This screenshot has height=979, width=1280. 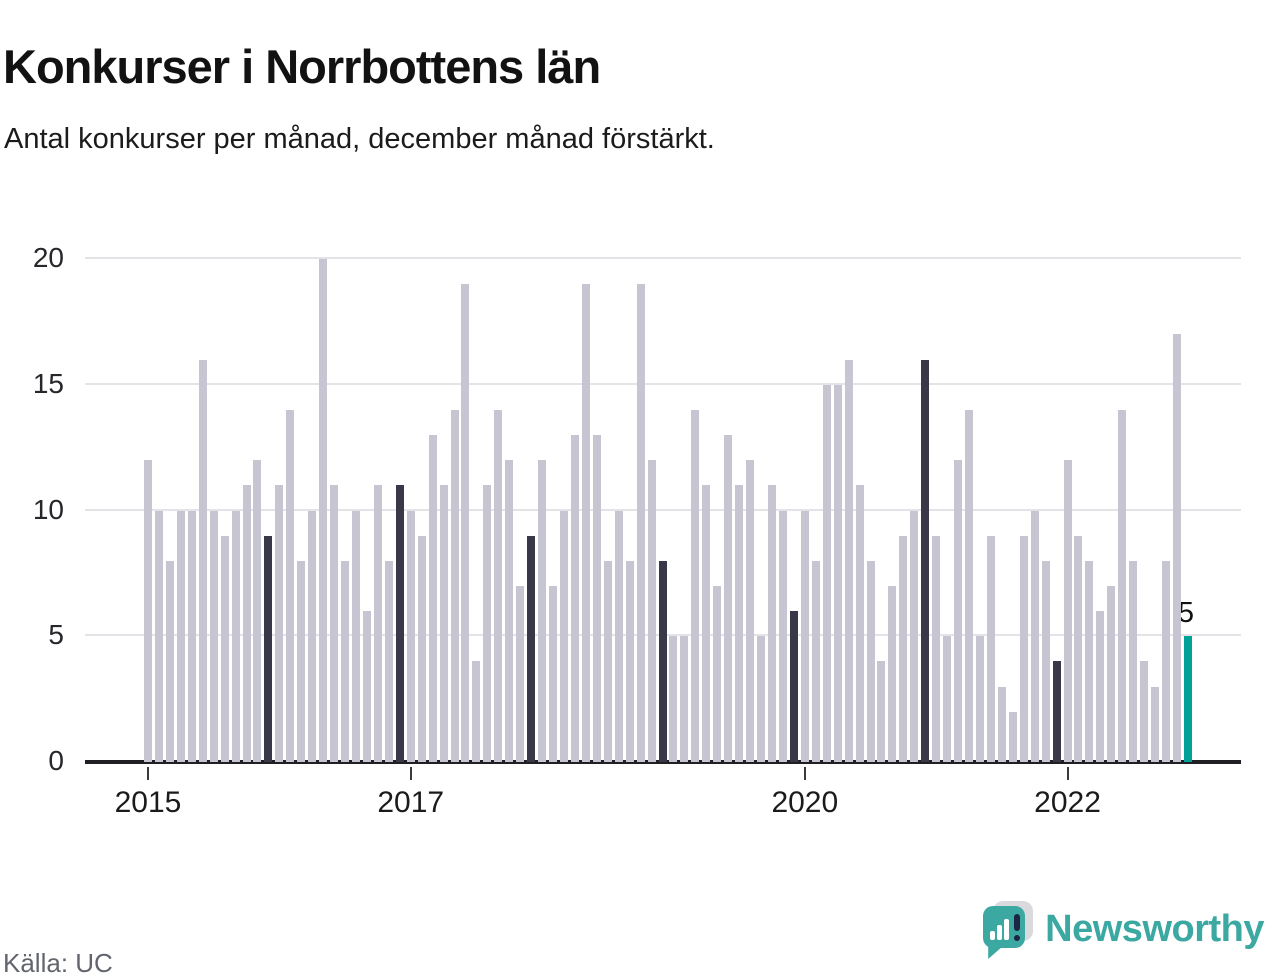 I want to click on newsworthy-bubble-chart-icon, so click(x=1008, y=930).